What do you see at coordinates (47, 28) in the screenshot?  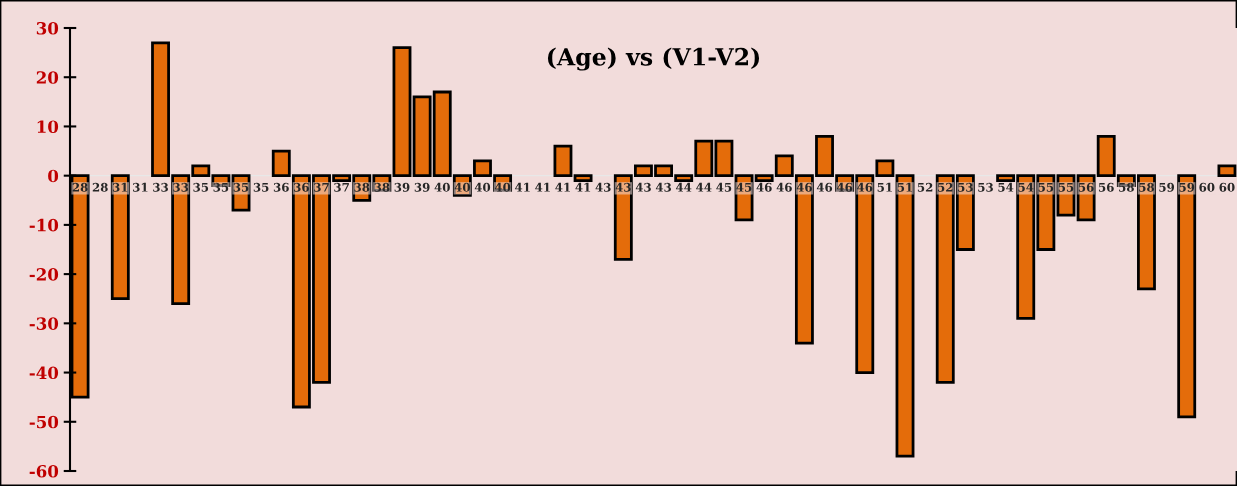 I see `y-tick-label: 30` at bounding box center [47, 28].